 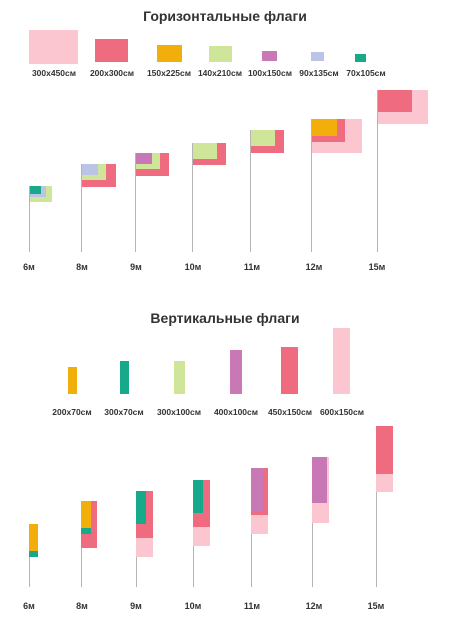 I want to click on legend-swatch-100x150, so click(x=269, y=56).